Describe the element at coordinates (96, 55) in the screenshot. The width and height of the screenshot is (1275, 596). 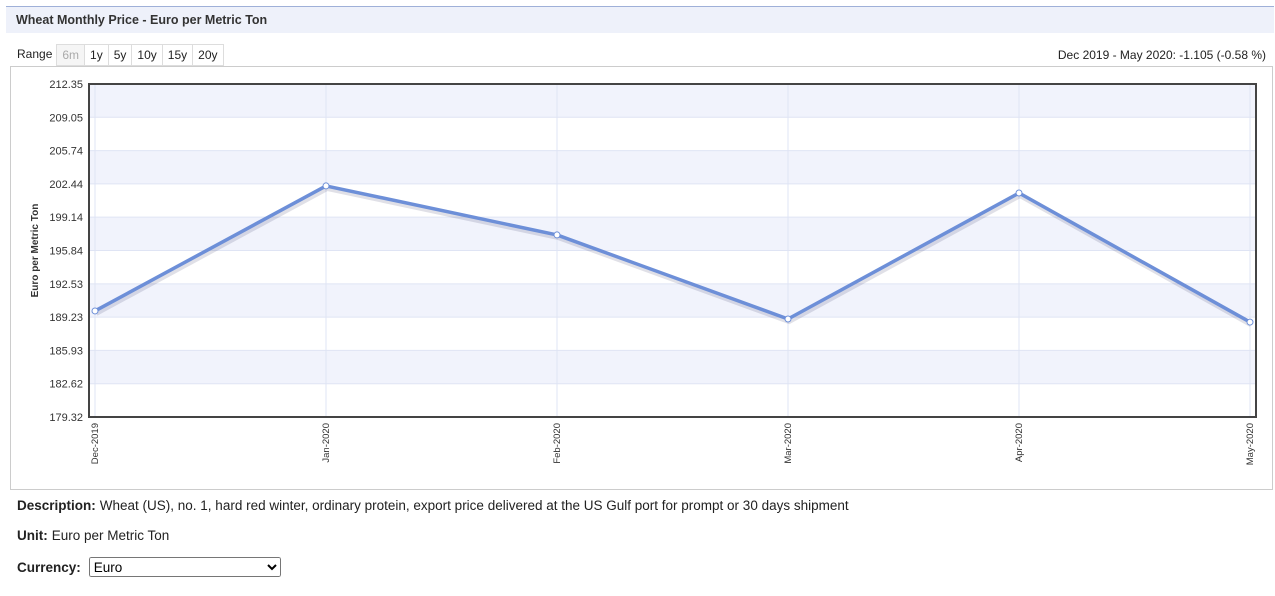
I see `range-button: 1y` at that location.